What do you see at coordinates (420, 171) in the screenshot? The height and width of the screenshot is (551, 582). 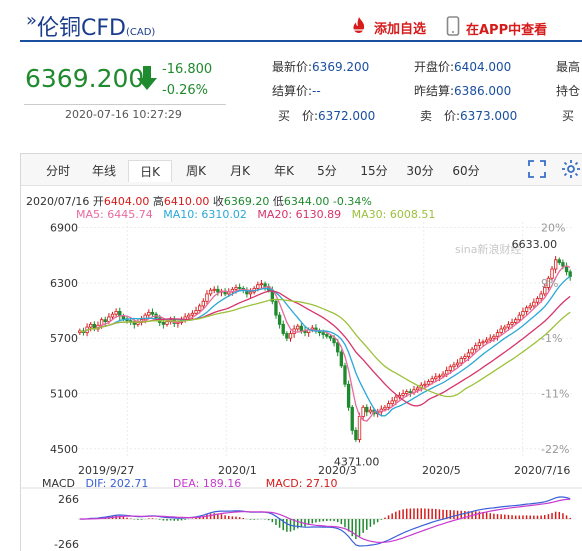 I see `tab-30min: 30分` at bounding box center [420, 171].